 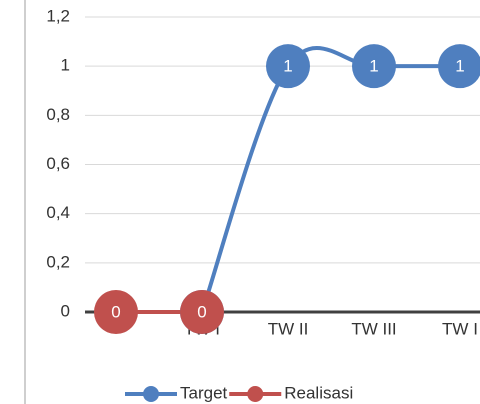 I want to click on y-tick-label: 0,6, so click(x=58, y=163).